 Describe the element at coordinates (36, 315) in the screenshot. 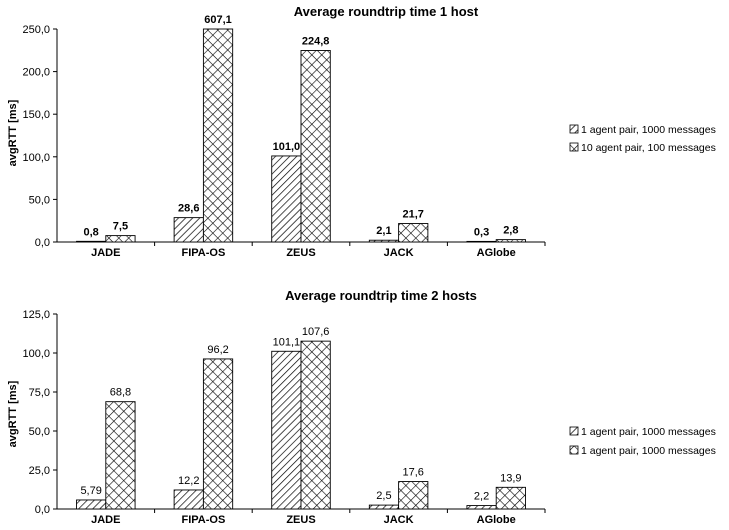

I see `y-tick-label: 125,0` at that location.